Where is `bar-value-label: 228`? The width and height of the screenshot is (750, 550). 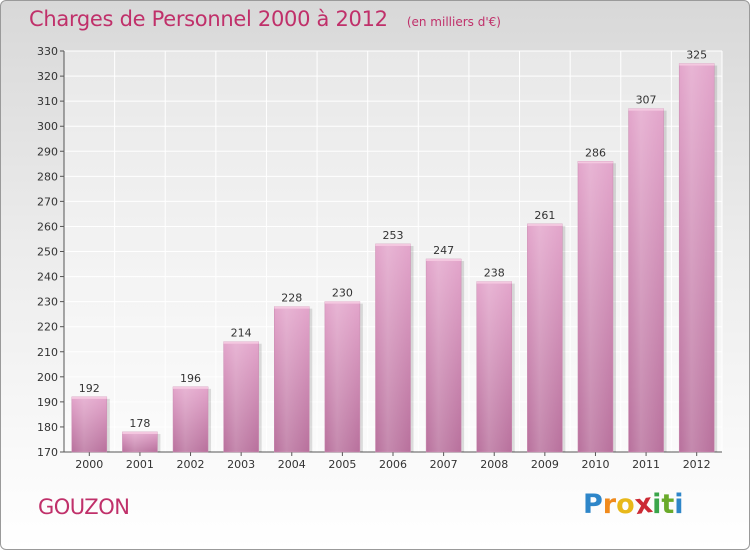
bar-value-label: 228 is located at coordinates (291, 298).